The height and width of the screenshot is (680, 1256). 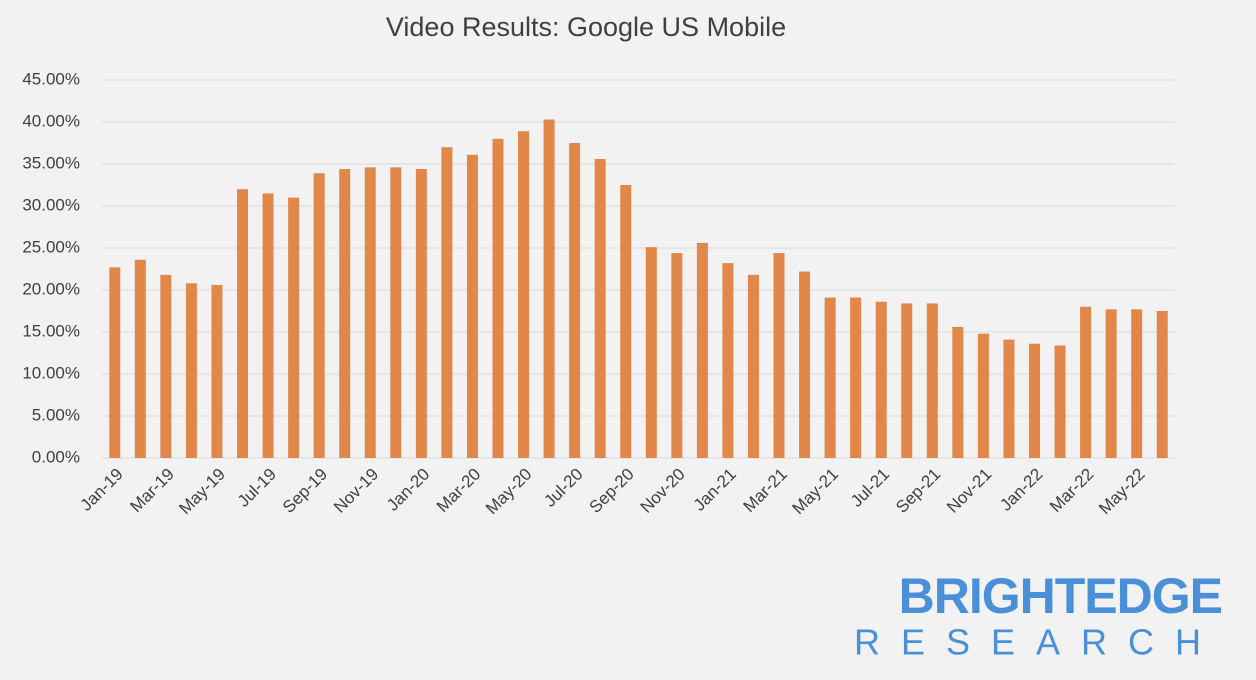 I want to click on y-tick-label: 20.00%, so click(x=51, y=288).